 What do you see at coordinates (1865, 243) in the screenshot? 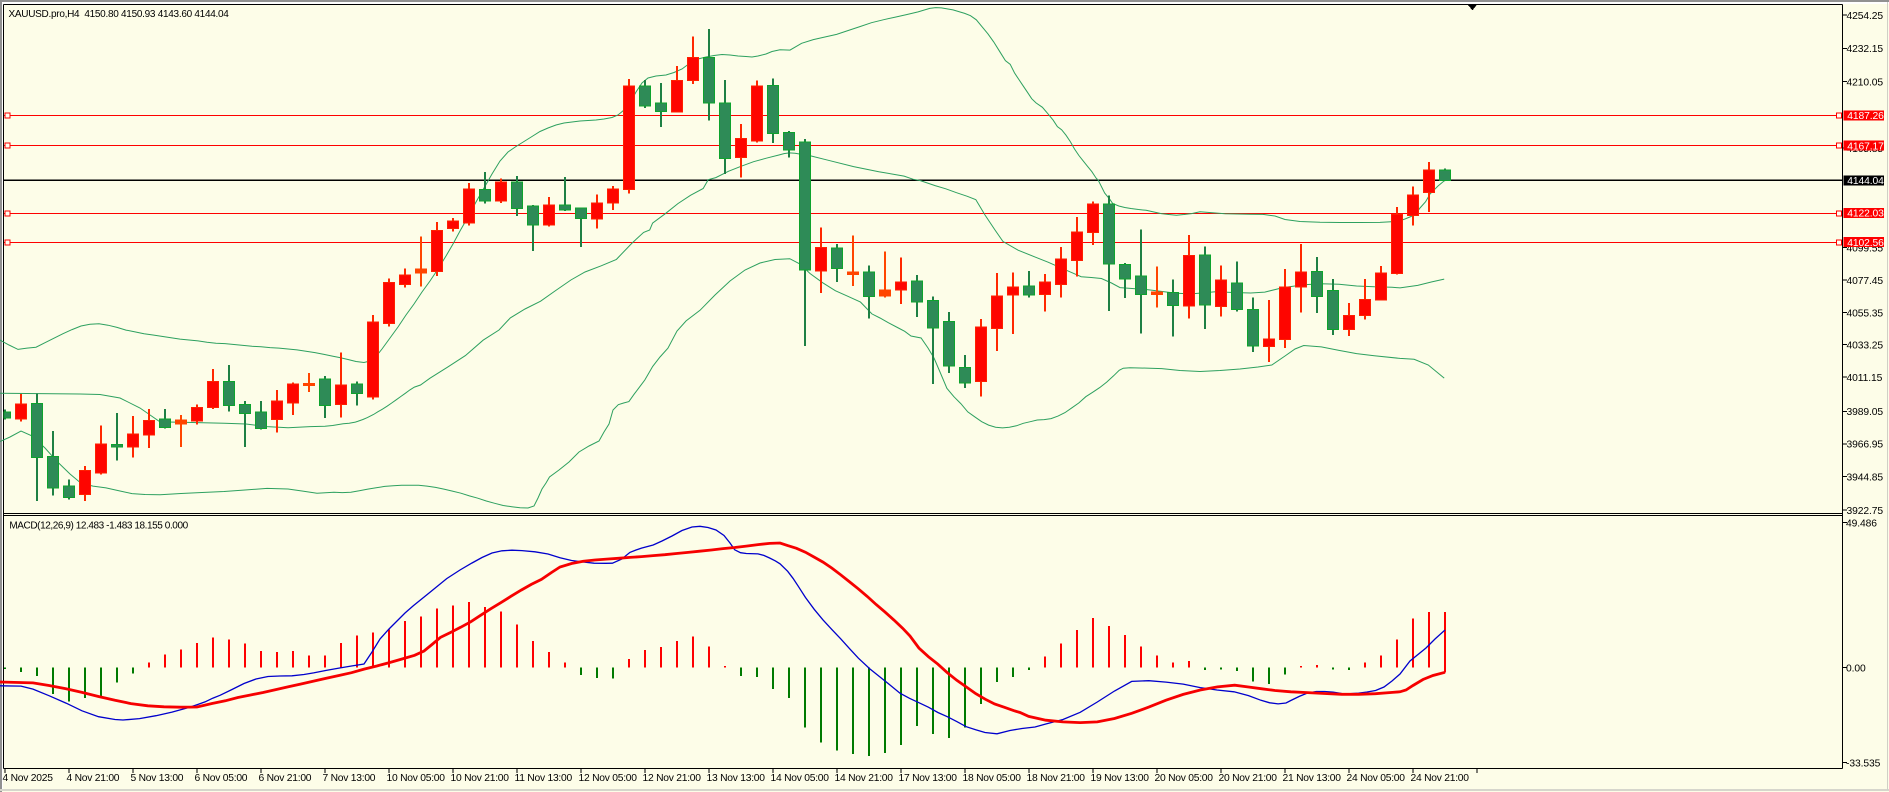
I see `svg-text: 4102.56` at bounding box center [1865, 243].